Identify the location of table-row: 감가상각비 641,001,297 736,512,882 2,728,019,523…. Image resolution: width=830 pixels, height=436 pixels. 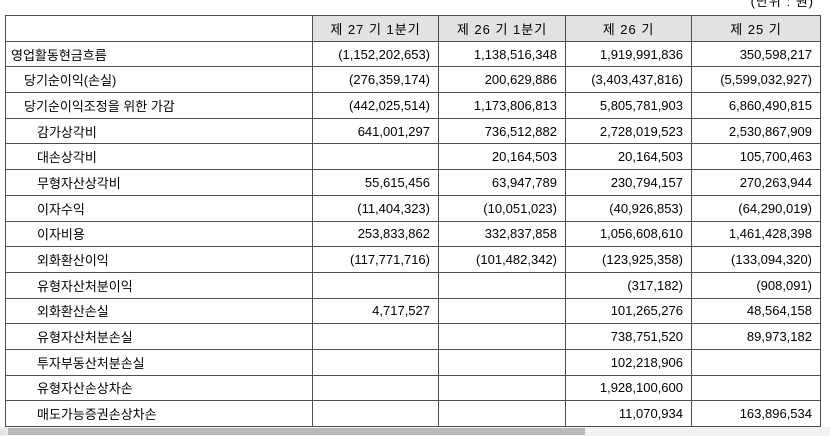
(413, 131).